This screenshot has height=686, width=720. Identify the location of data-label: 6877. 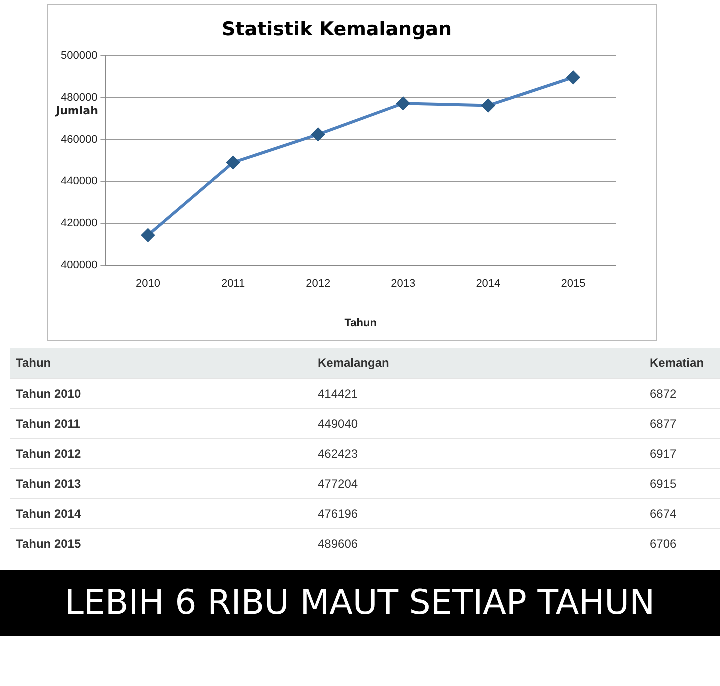
(682, 423).